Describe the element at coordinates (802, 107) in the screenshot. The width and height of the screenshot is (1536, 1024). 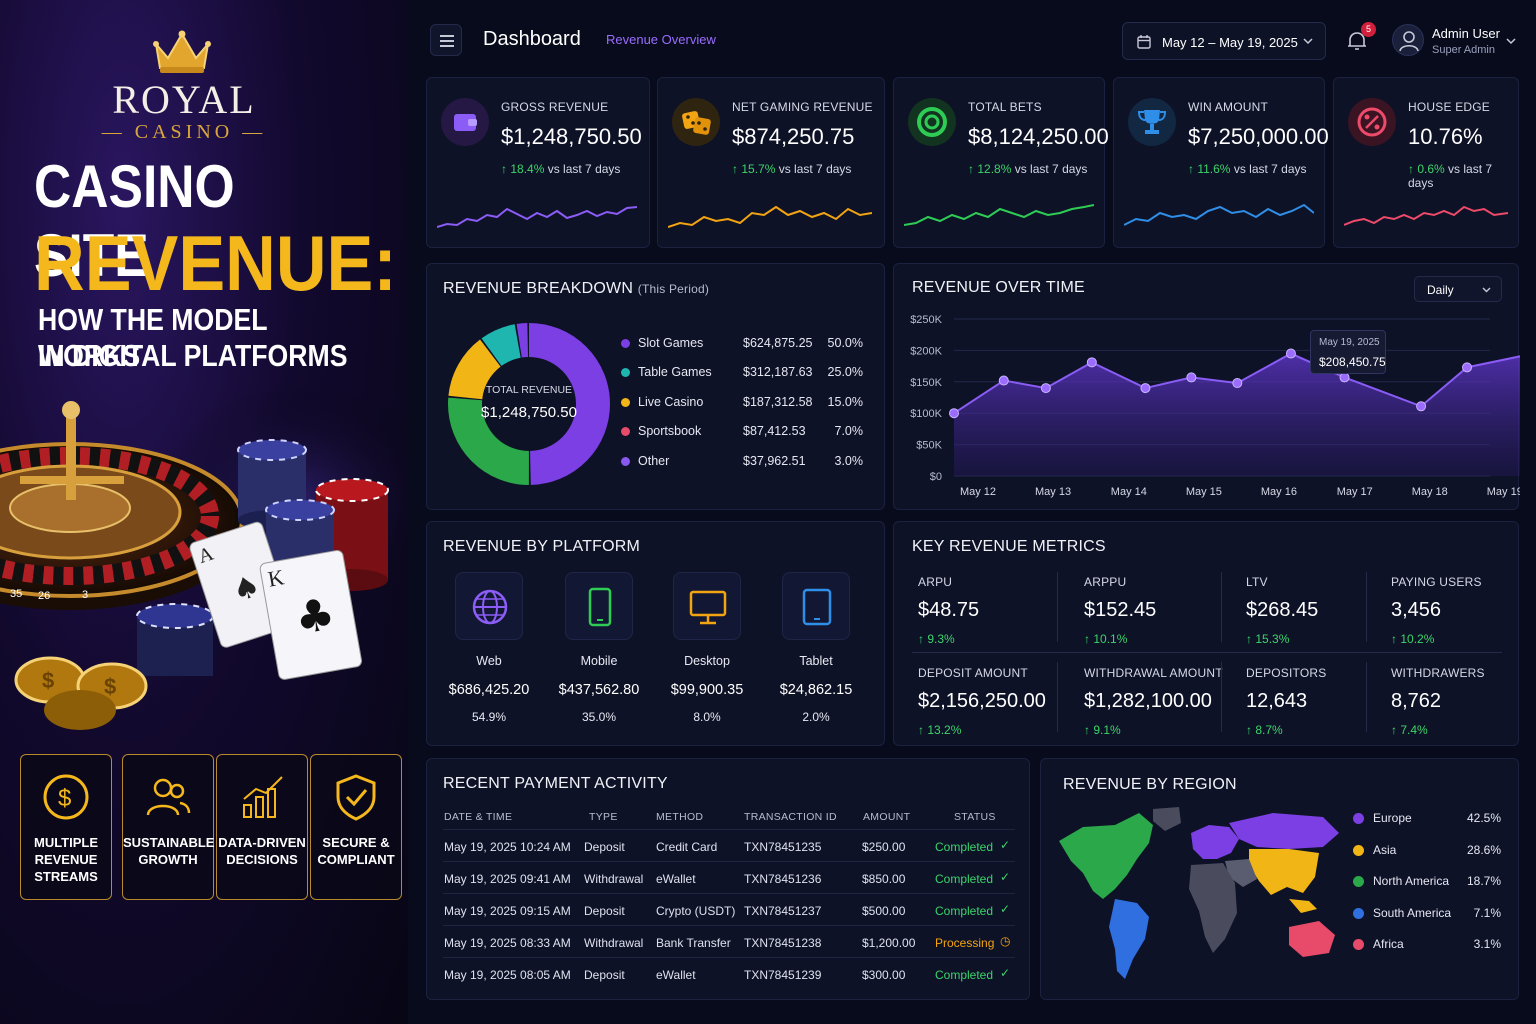
I see `kpi-label: NET GAMING REVENUE` at that location.